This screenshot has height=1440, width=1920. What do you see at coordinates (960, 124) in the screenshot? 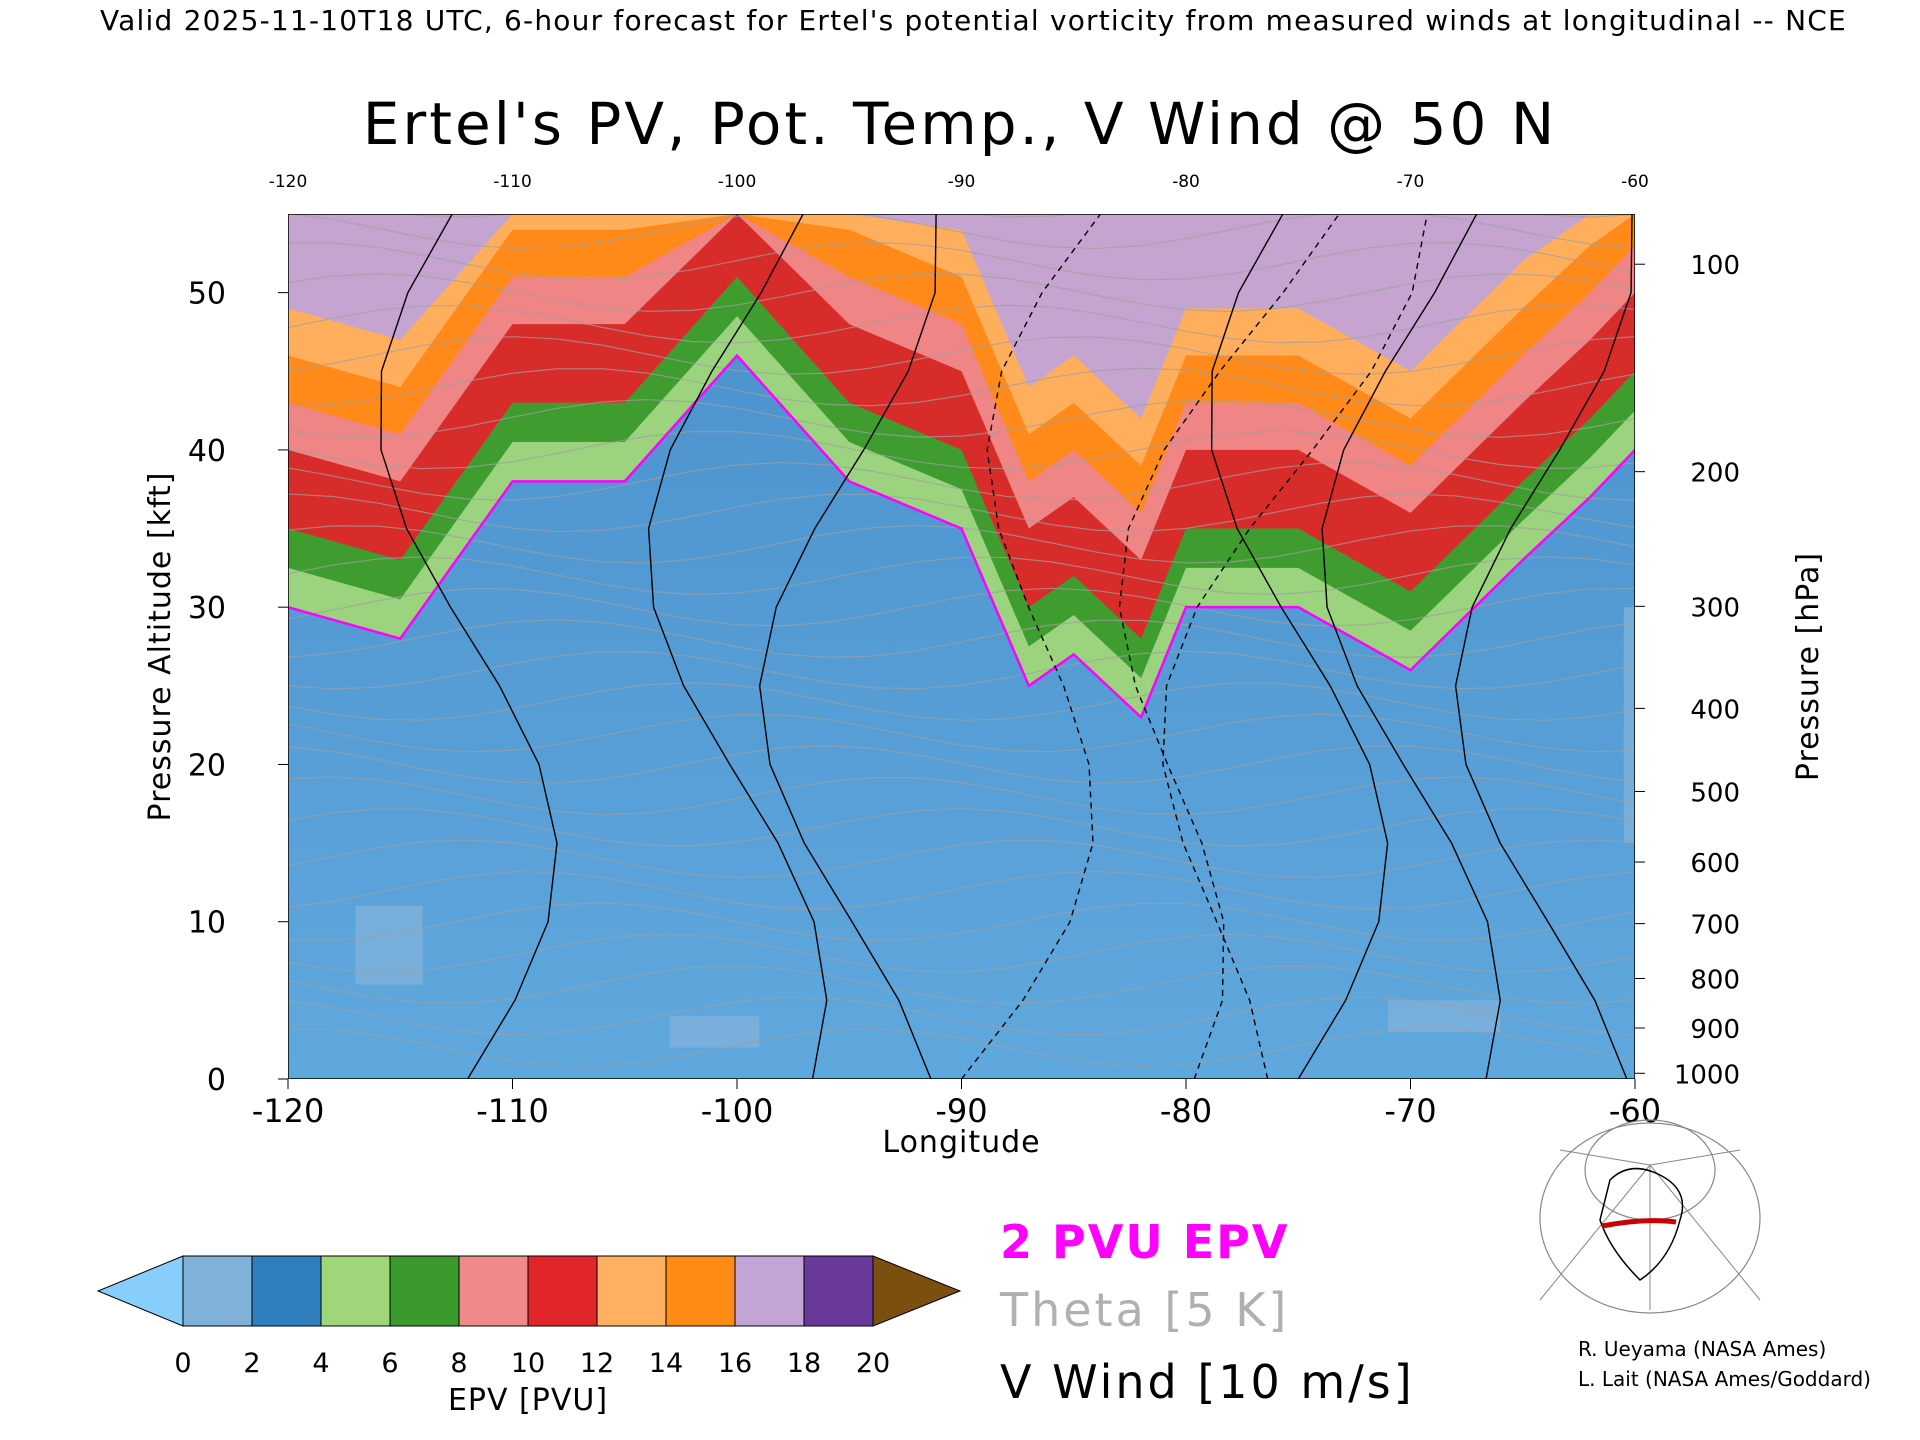
I see `chart-title: Ertel's PV, Pot. Temp., V Wind @ 50 N` at bounding box center [960, 124].